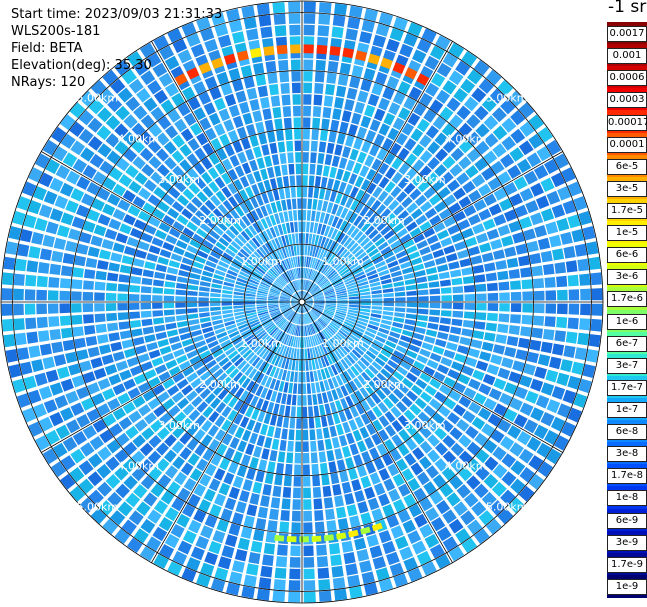 This screenshot has width=647, height=607. I want to click on colorbar-tick-label: 1e-9, so click(627, 586).